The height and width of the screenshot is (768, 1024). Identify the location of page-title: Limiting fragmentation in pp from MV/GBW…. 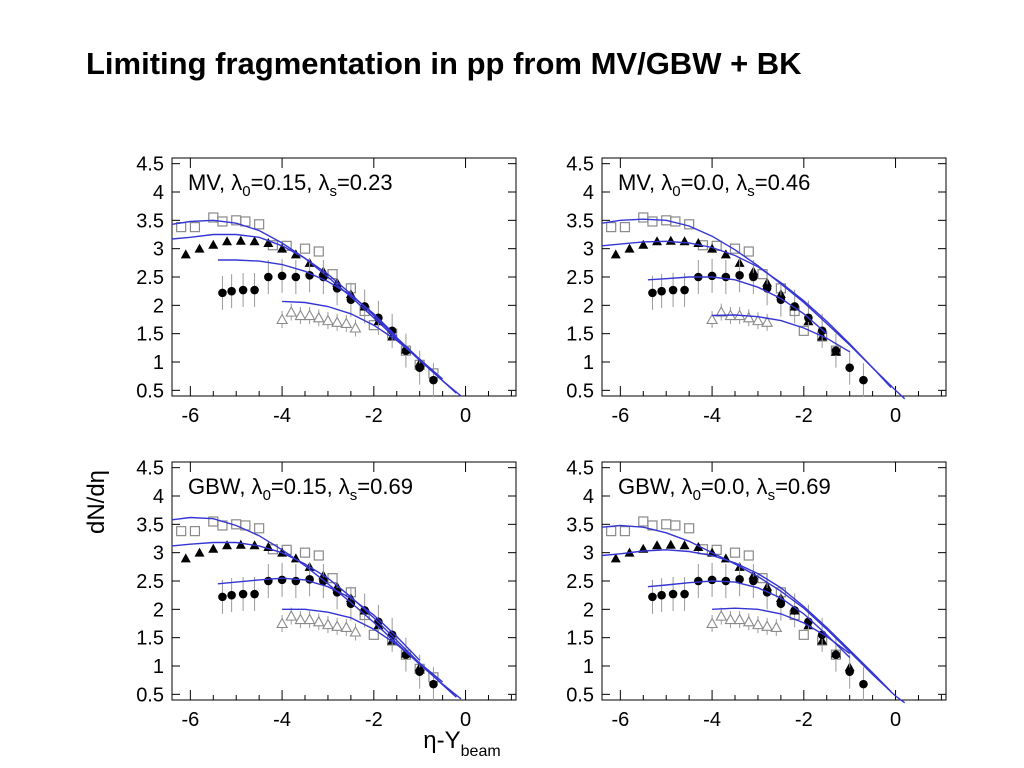
(444, 63).